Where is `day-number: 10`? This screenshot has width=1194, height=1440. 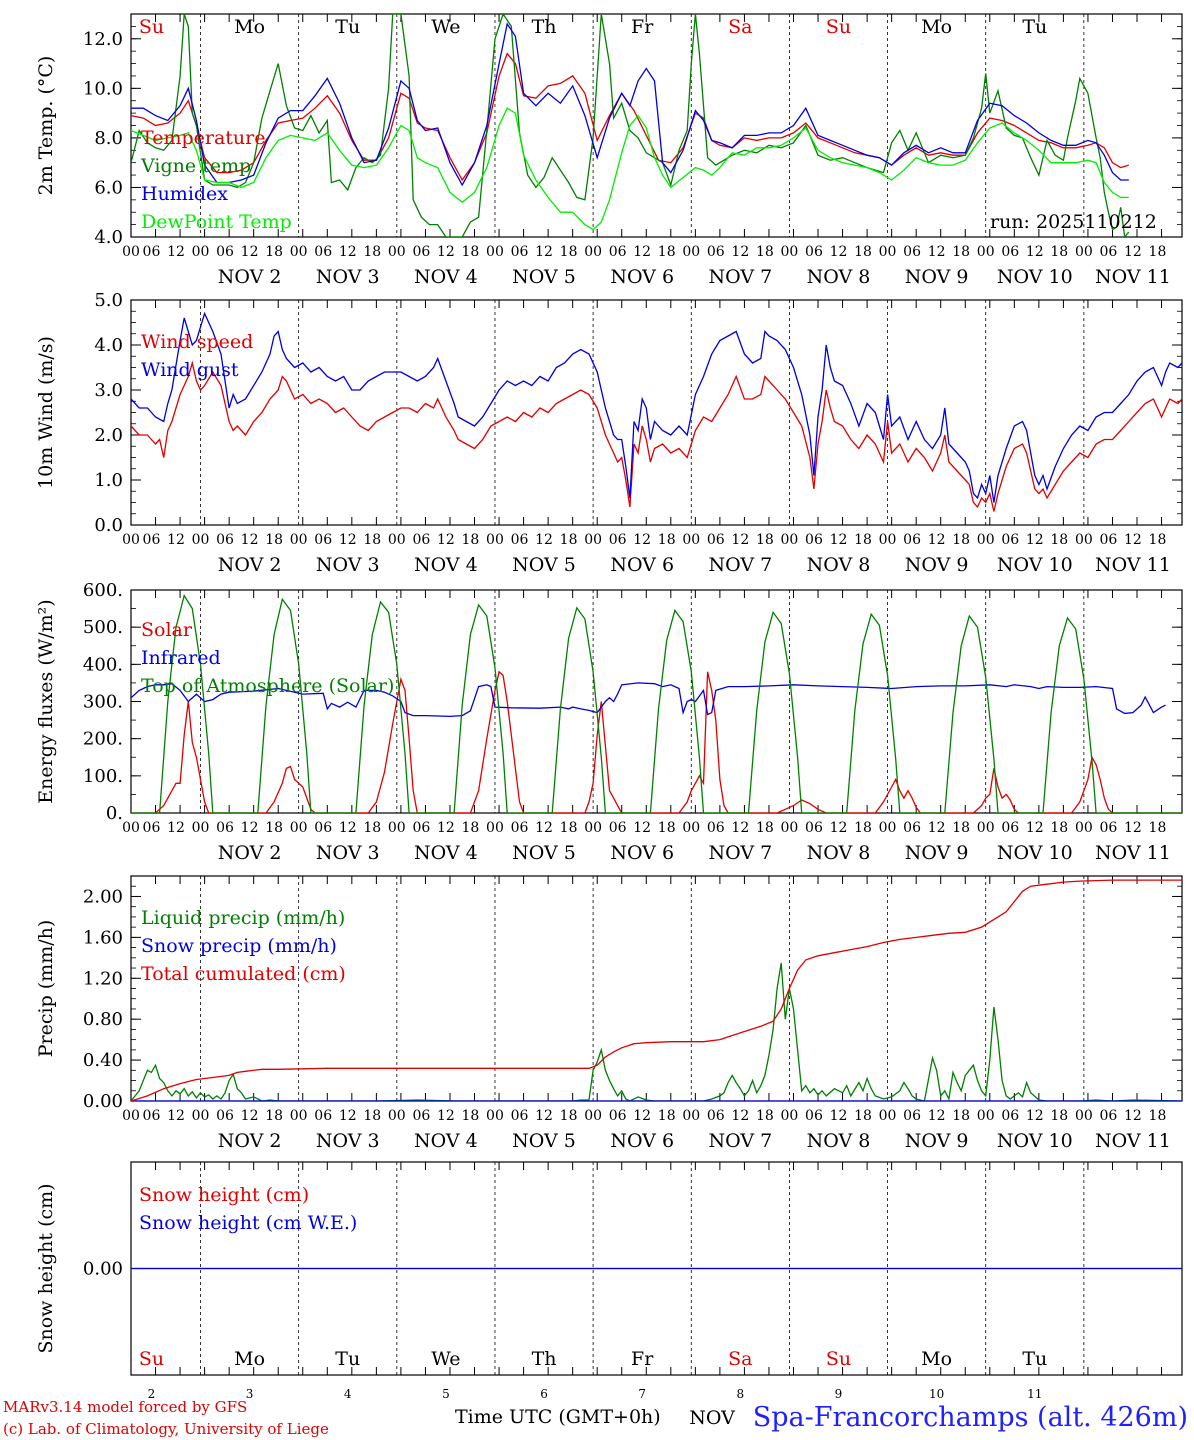 day-number: 10 is located at coordinates (936, 1394).